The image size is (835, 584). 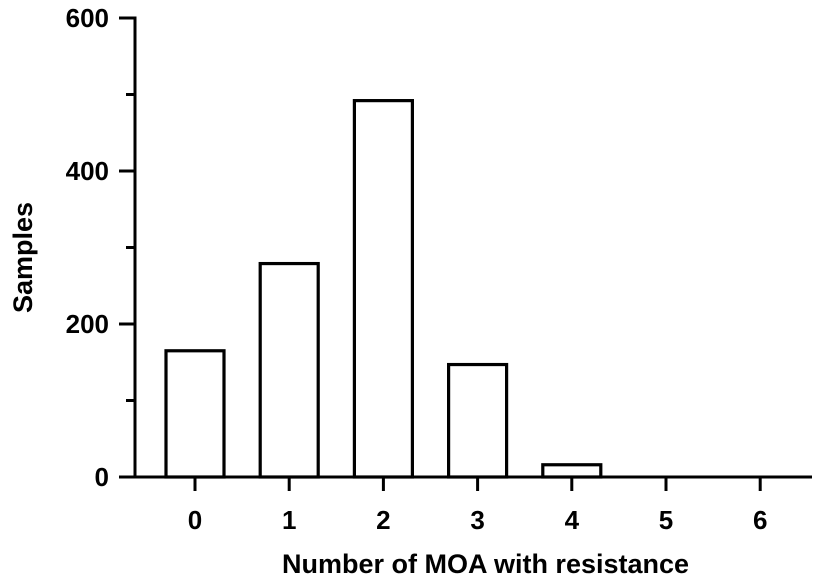 What do you see at coordinates (666, 520) in the screenshot?
I see `x-tick-label: 5` at bounding box center [666, 520].